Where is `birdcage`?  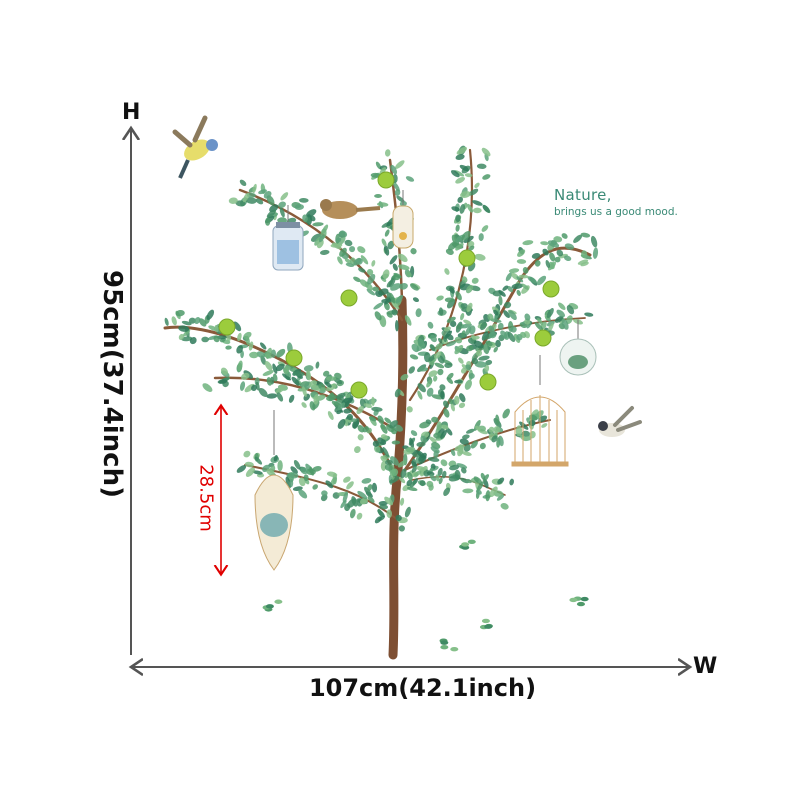
birdcage is located at coordinates (540, 411).